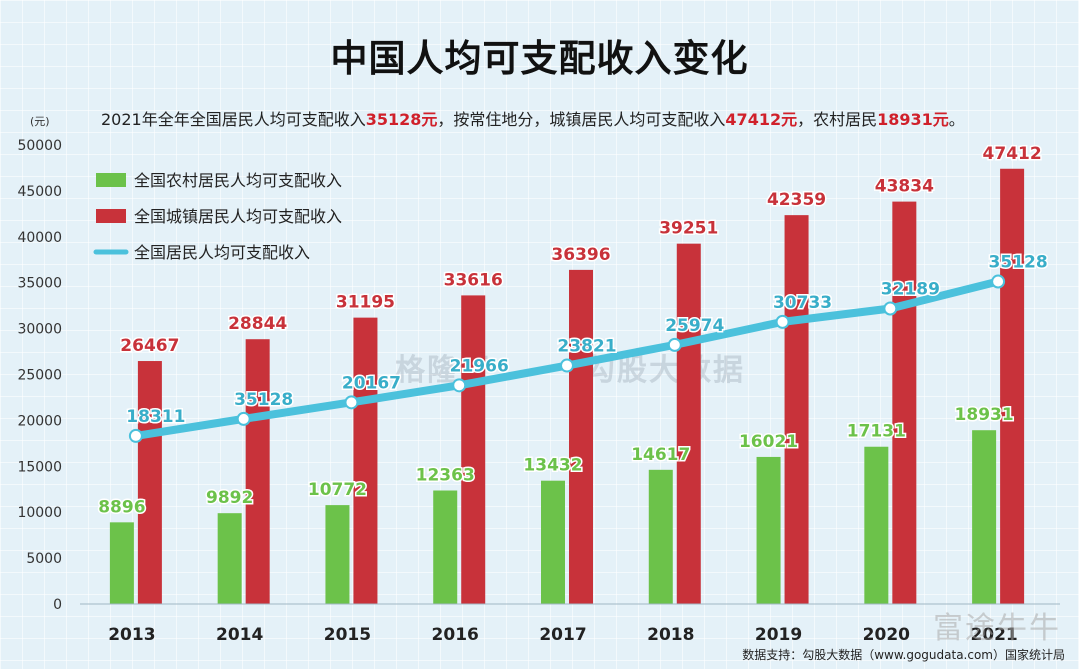  I want to click on data-label-rural: 14617, so click(660, 455).